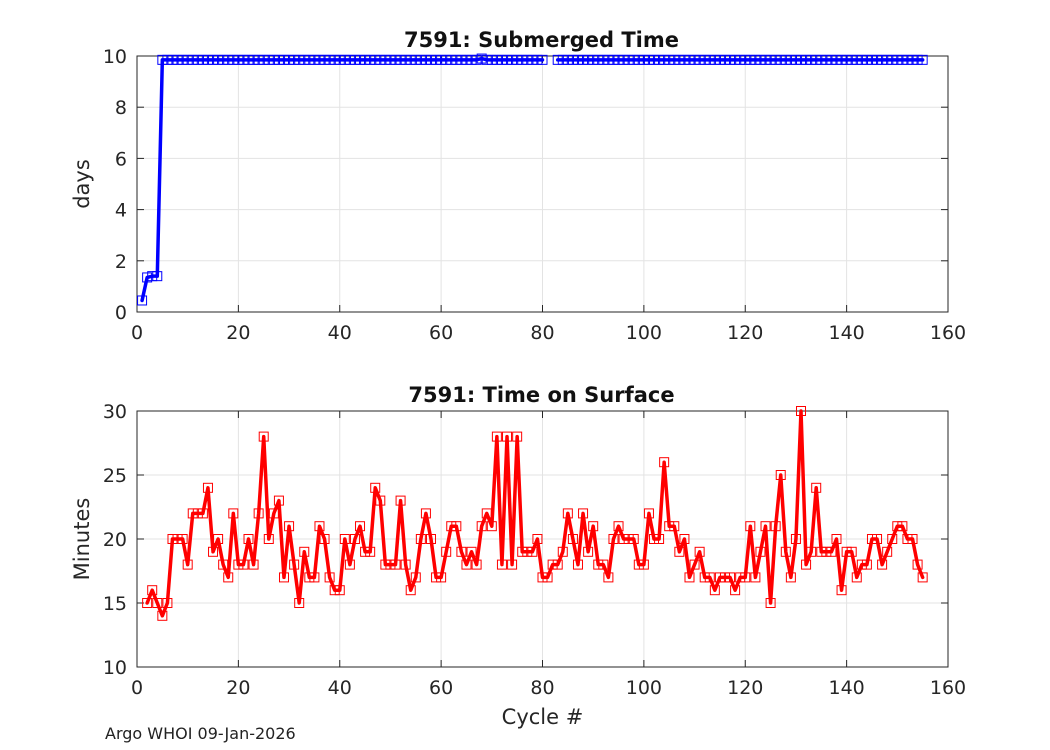 This screenshot has width=1050, height=750. What do you see at coordinates (82, 539) in the screenshot?
I see `y-axis-label: Minutes` at bounding box center [82, 539].